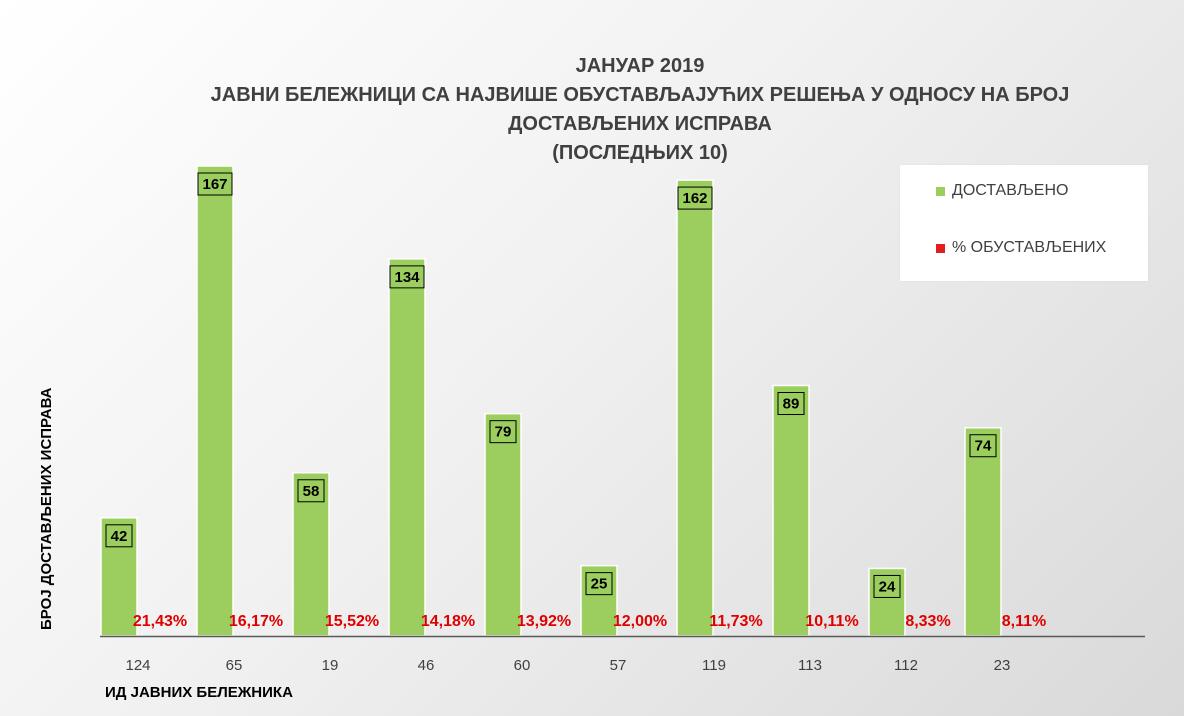 This screenshot has width=1184, height=716. I want to click on x-axis-label: ИД ЈАВНИХ БЕЛЕЖНИКА, so click(199, 692).